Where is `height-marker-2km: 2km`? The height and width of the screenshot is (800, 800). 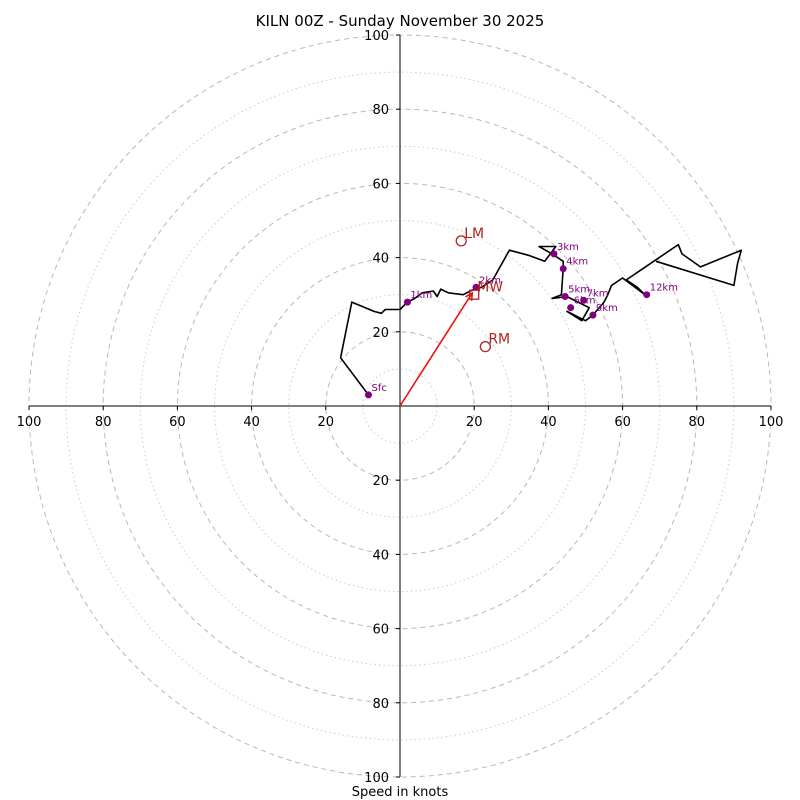 height-marker-2km: 2km is located at coordinates (486, 283).